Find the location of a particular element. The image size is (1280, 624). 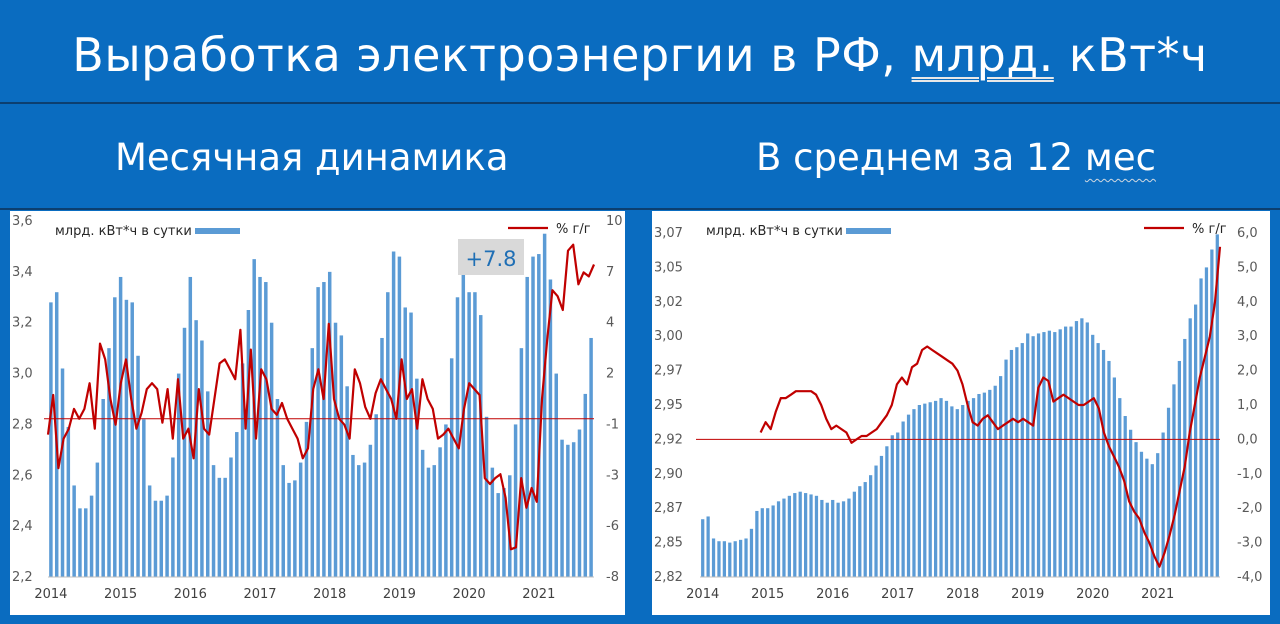

monthly-right-tick-label: 10 is located at coordinates (614, 221).